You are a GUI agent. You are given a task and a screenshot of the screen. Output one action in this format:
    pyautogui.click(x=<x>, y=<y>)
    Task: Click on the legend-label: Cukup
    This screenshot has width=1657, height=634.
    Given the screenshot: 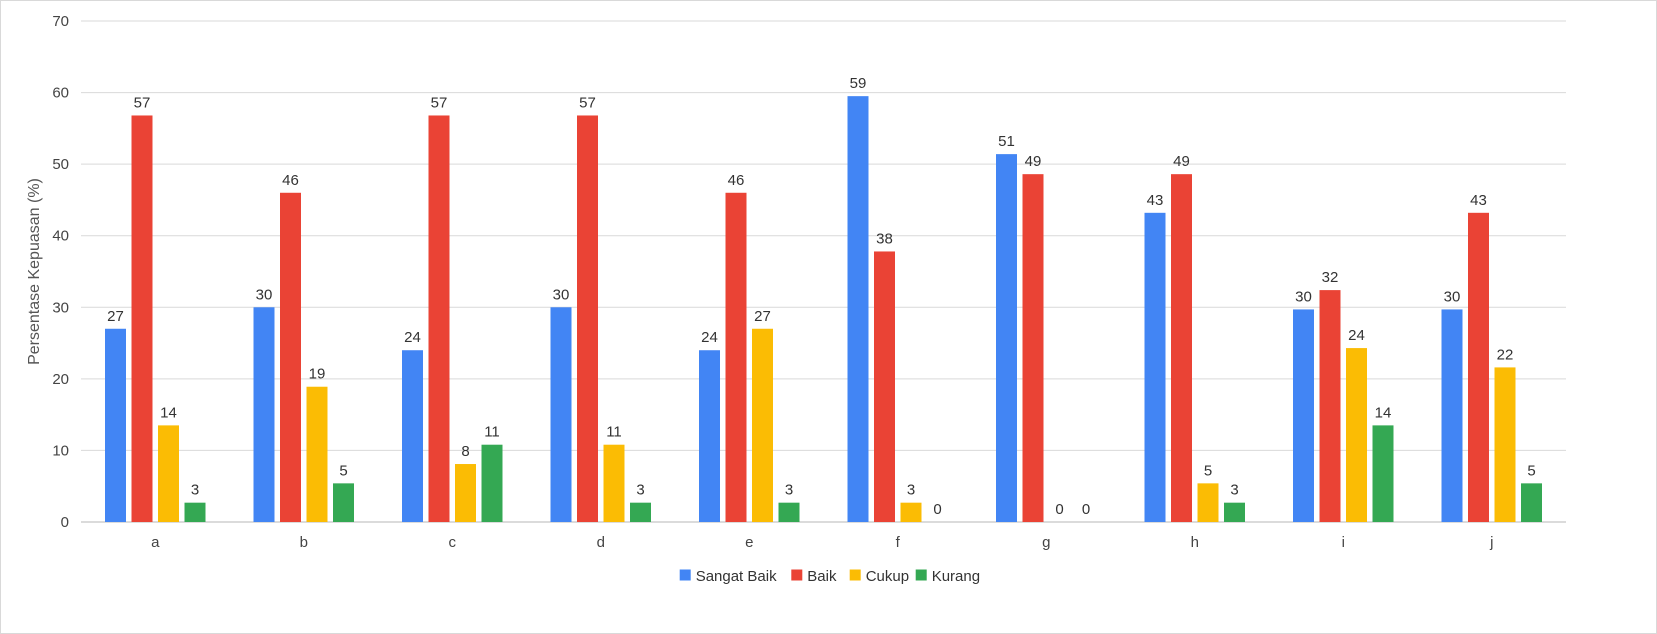 What is the action you would take?
    pyautogui.click(x=887, y=576)
    